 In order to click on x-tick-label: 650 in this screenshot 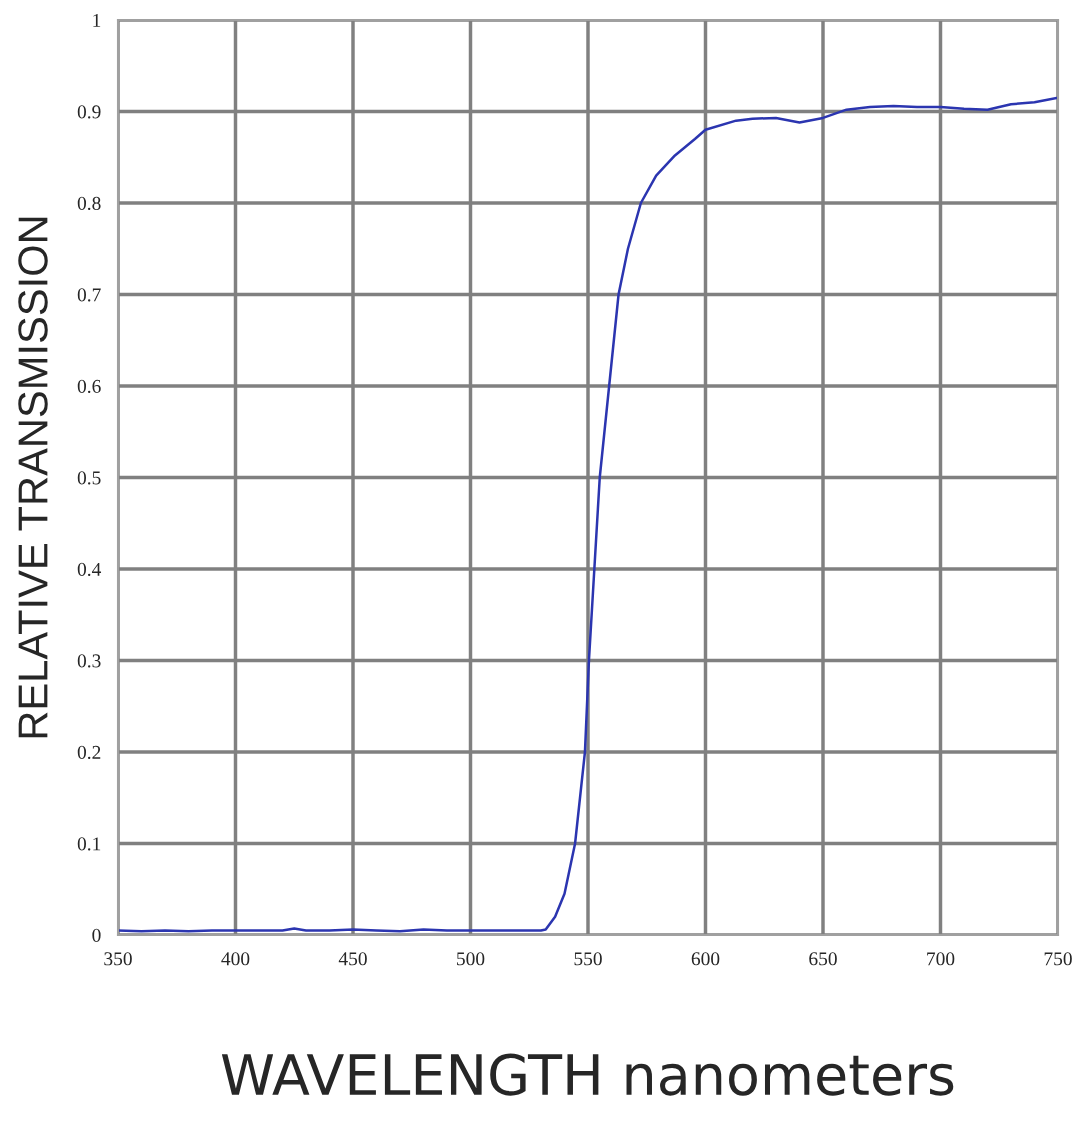, I will do `click(823, 959)`.